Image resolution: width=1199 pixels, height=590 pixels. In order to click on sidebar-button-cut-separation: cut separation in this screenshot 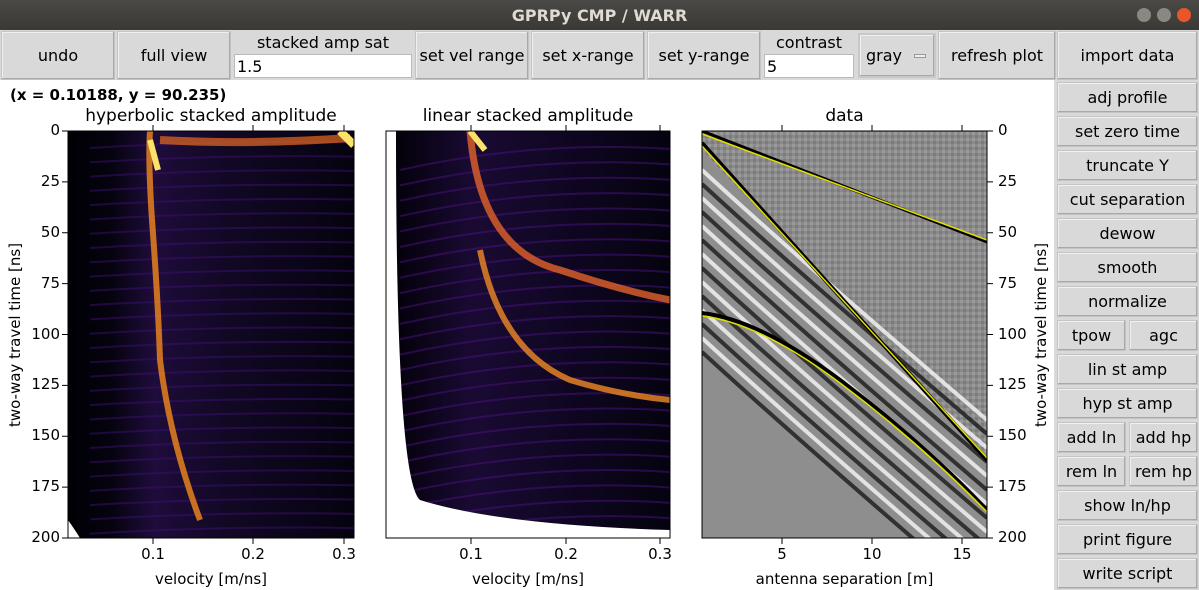, I will do `click(1127, 199)`.